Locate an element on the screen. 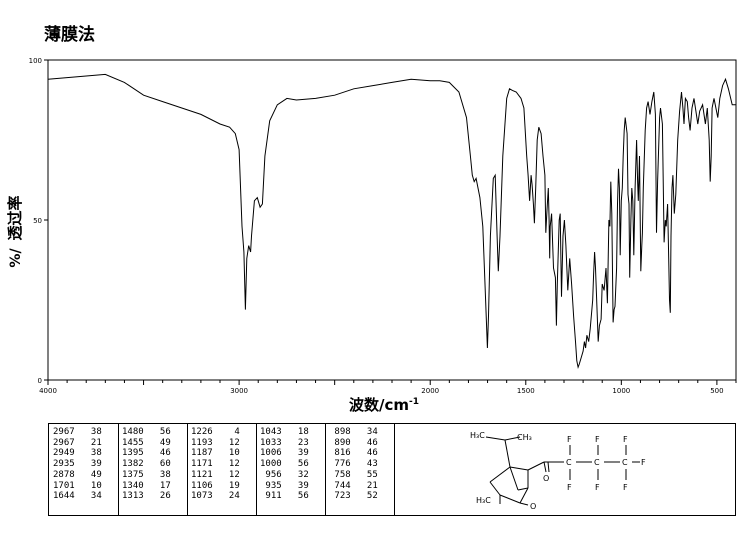 The width and height of the screenshot is (748, 539). label-f5: F is located at coordinates (625, 439).